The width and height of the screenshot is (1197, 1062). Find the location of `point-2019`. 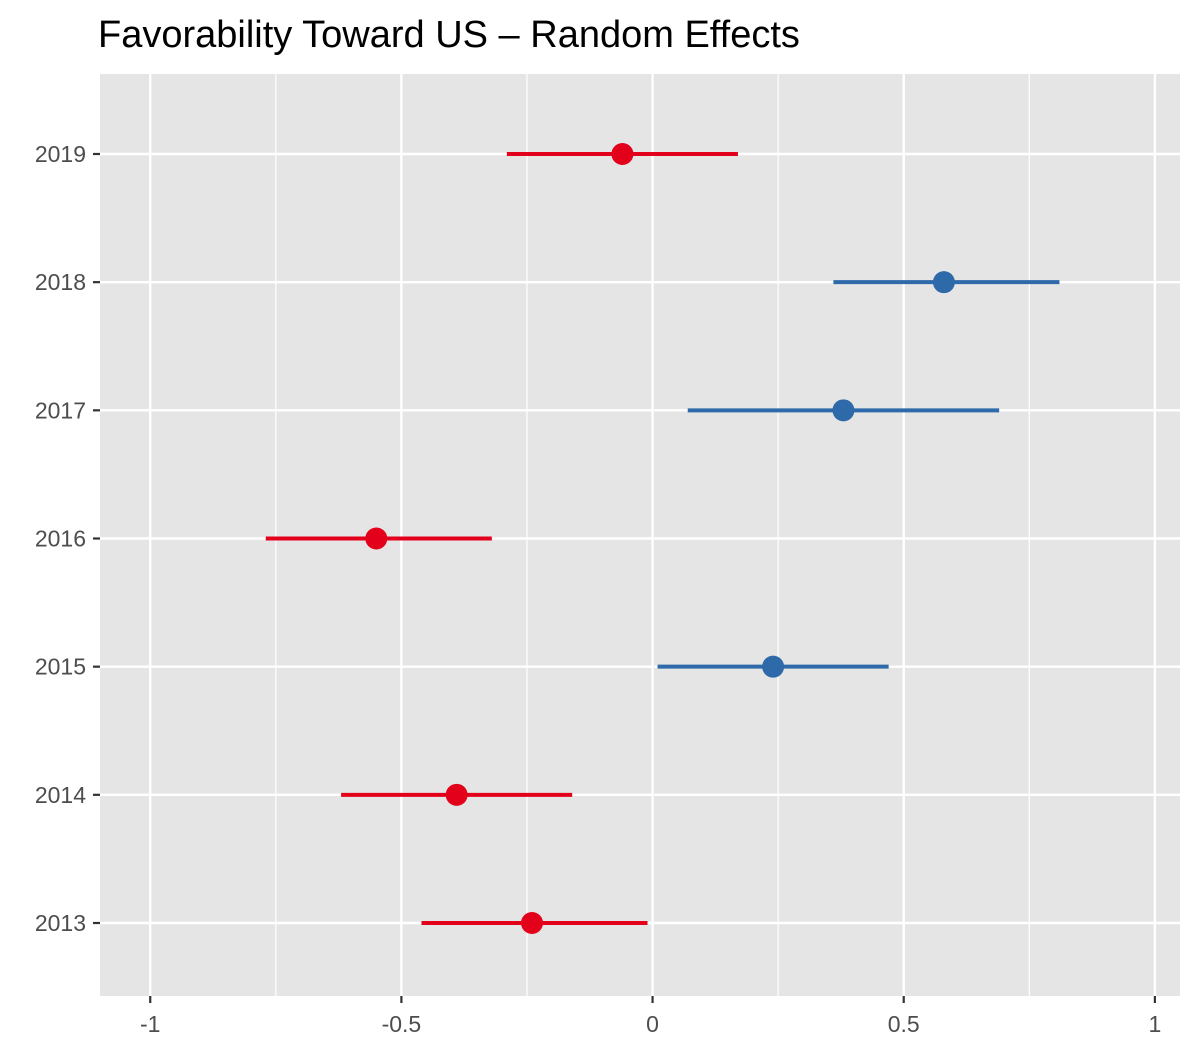

point-2019 is located at coordinates (622, 154).